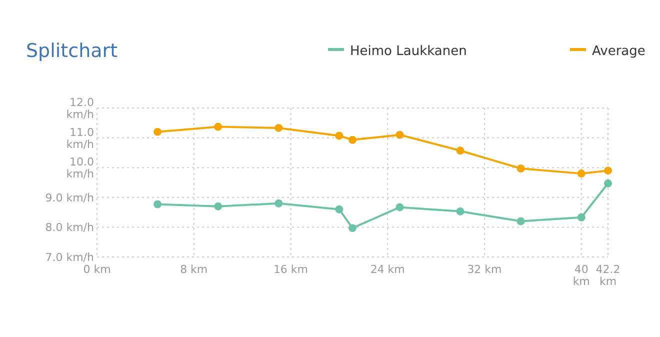 This screenshot has height=337, width=660. I want to click on y-tick-label: 8.0 km/h, so click(69, 227).